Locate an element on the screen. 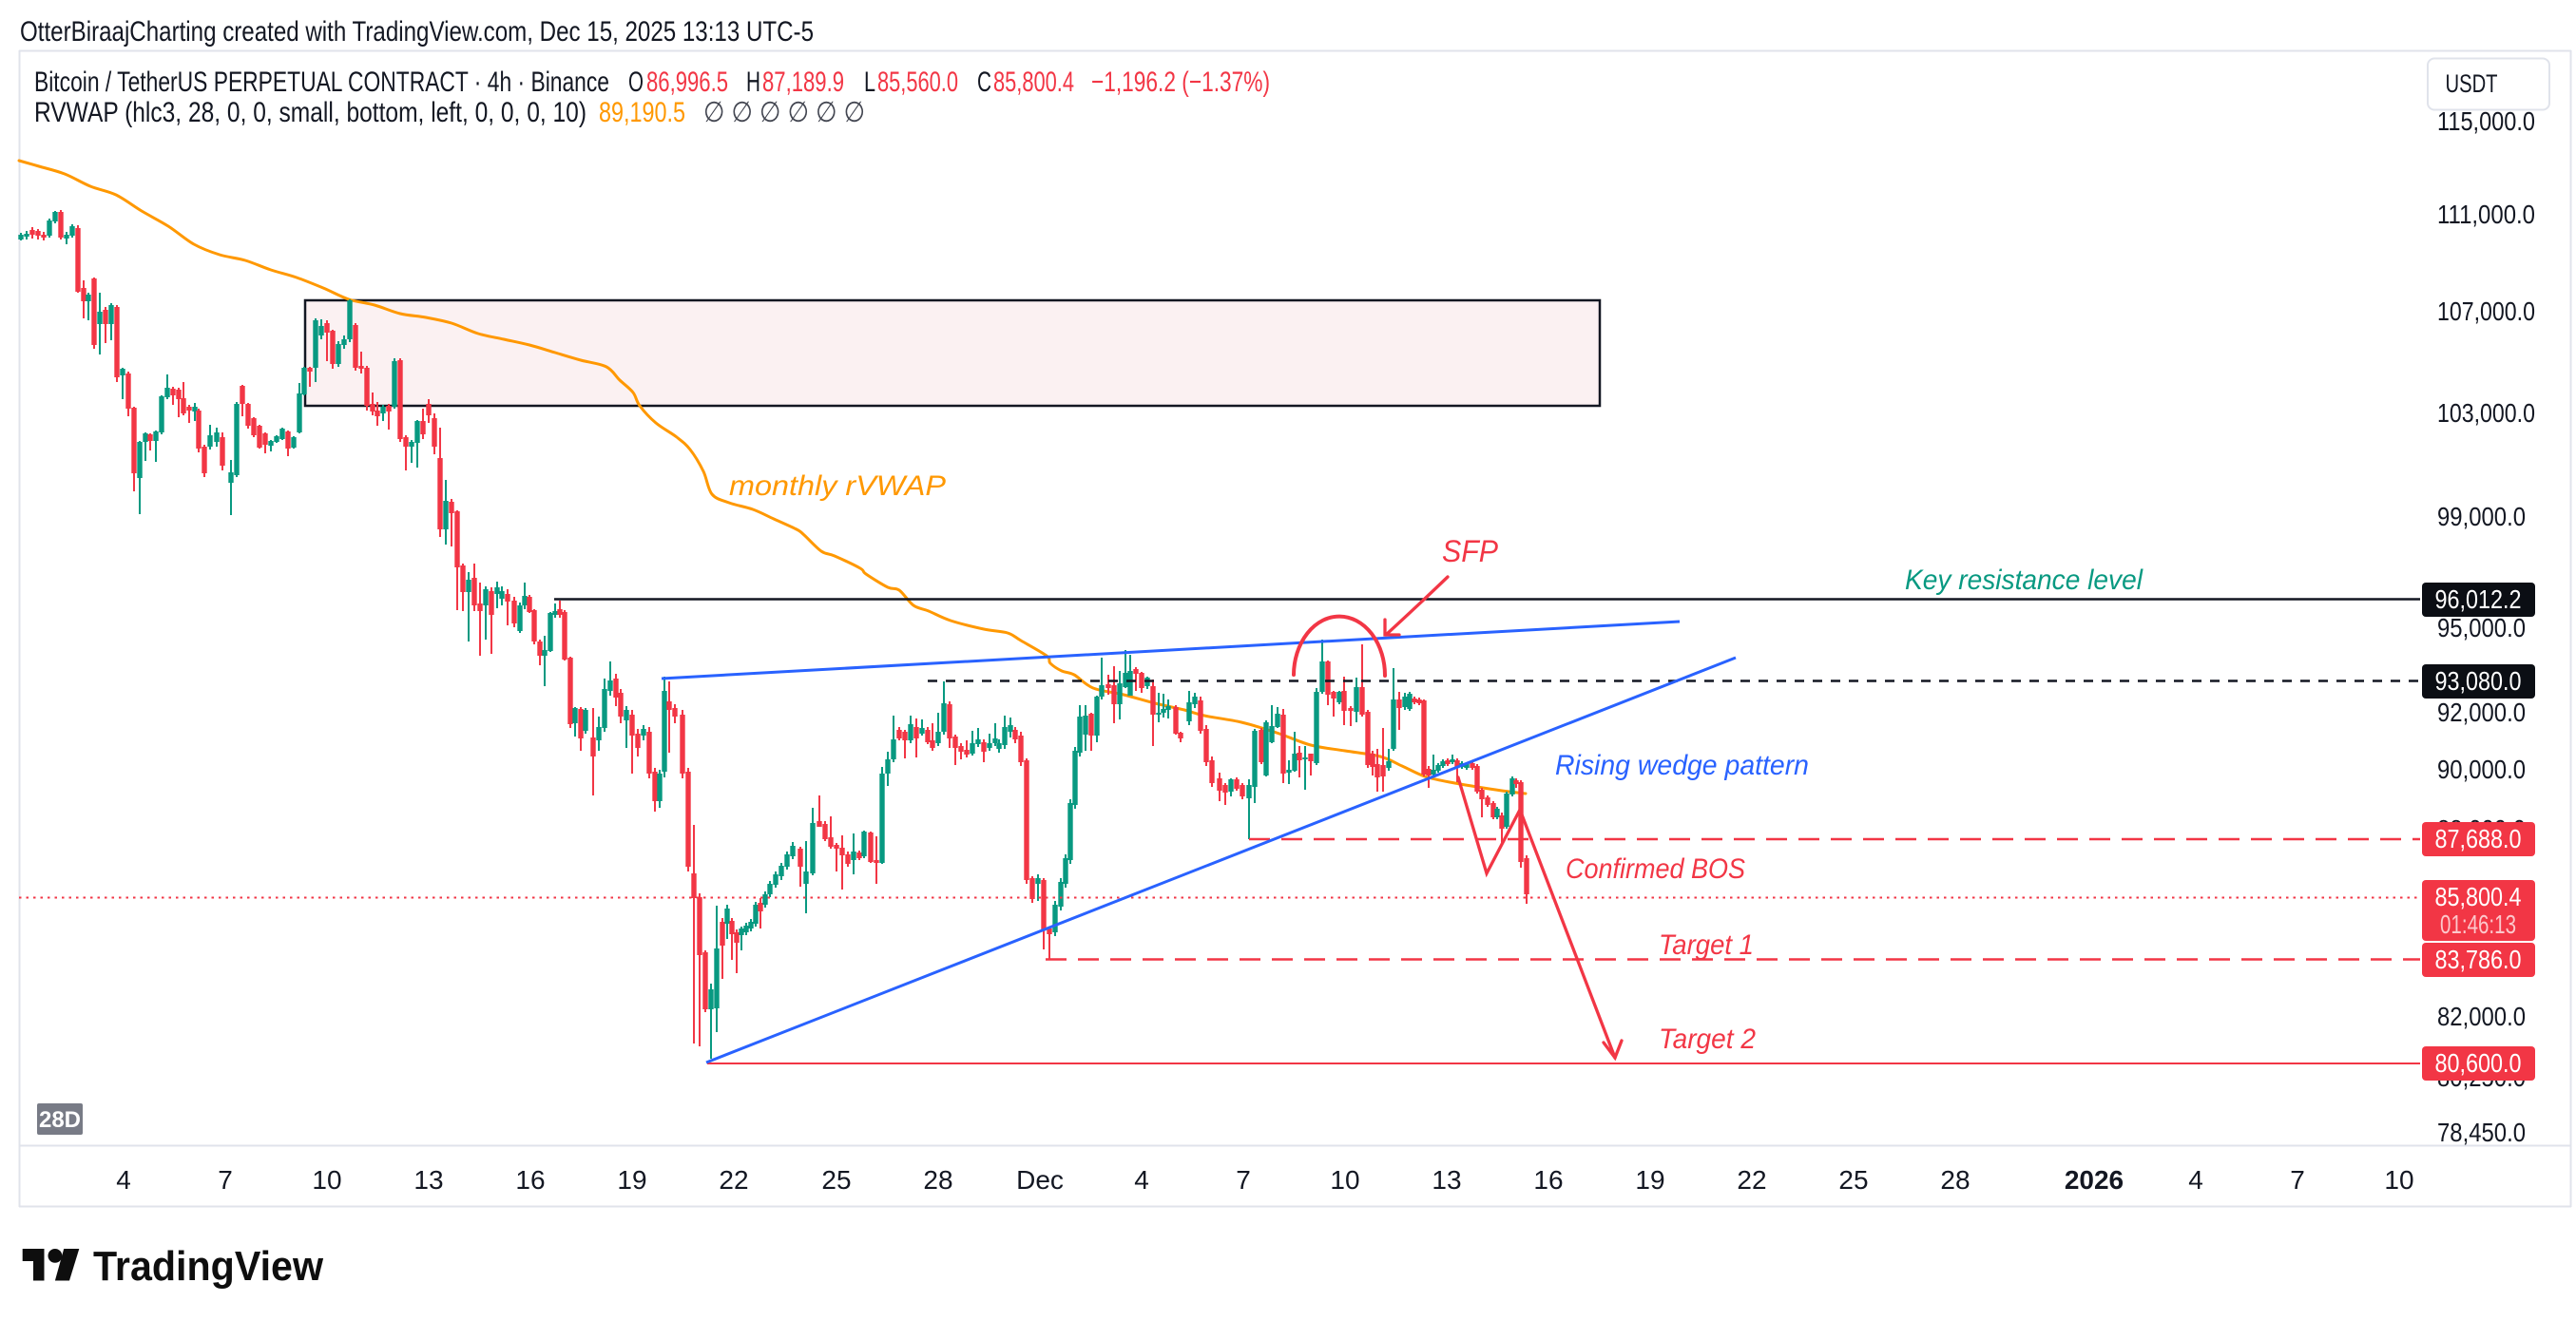 This screenshot has width=2576, height=1321. svg-text: 86,996.5 is located at coordinates (687, 82).